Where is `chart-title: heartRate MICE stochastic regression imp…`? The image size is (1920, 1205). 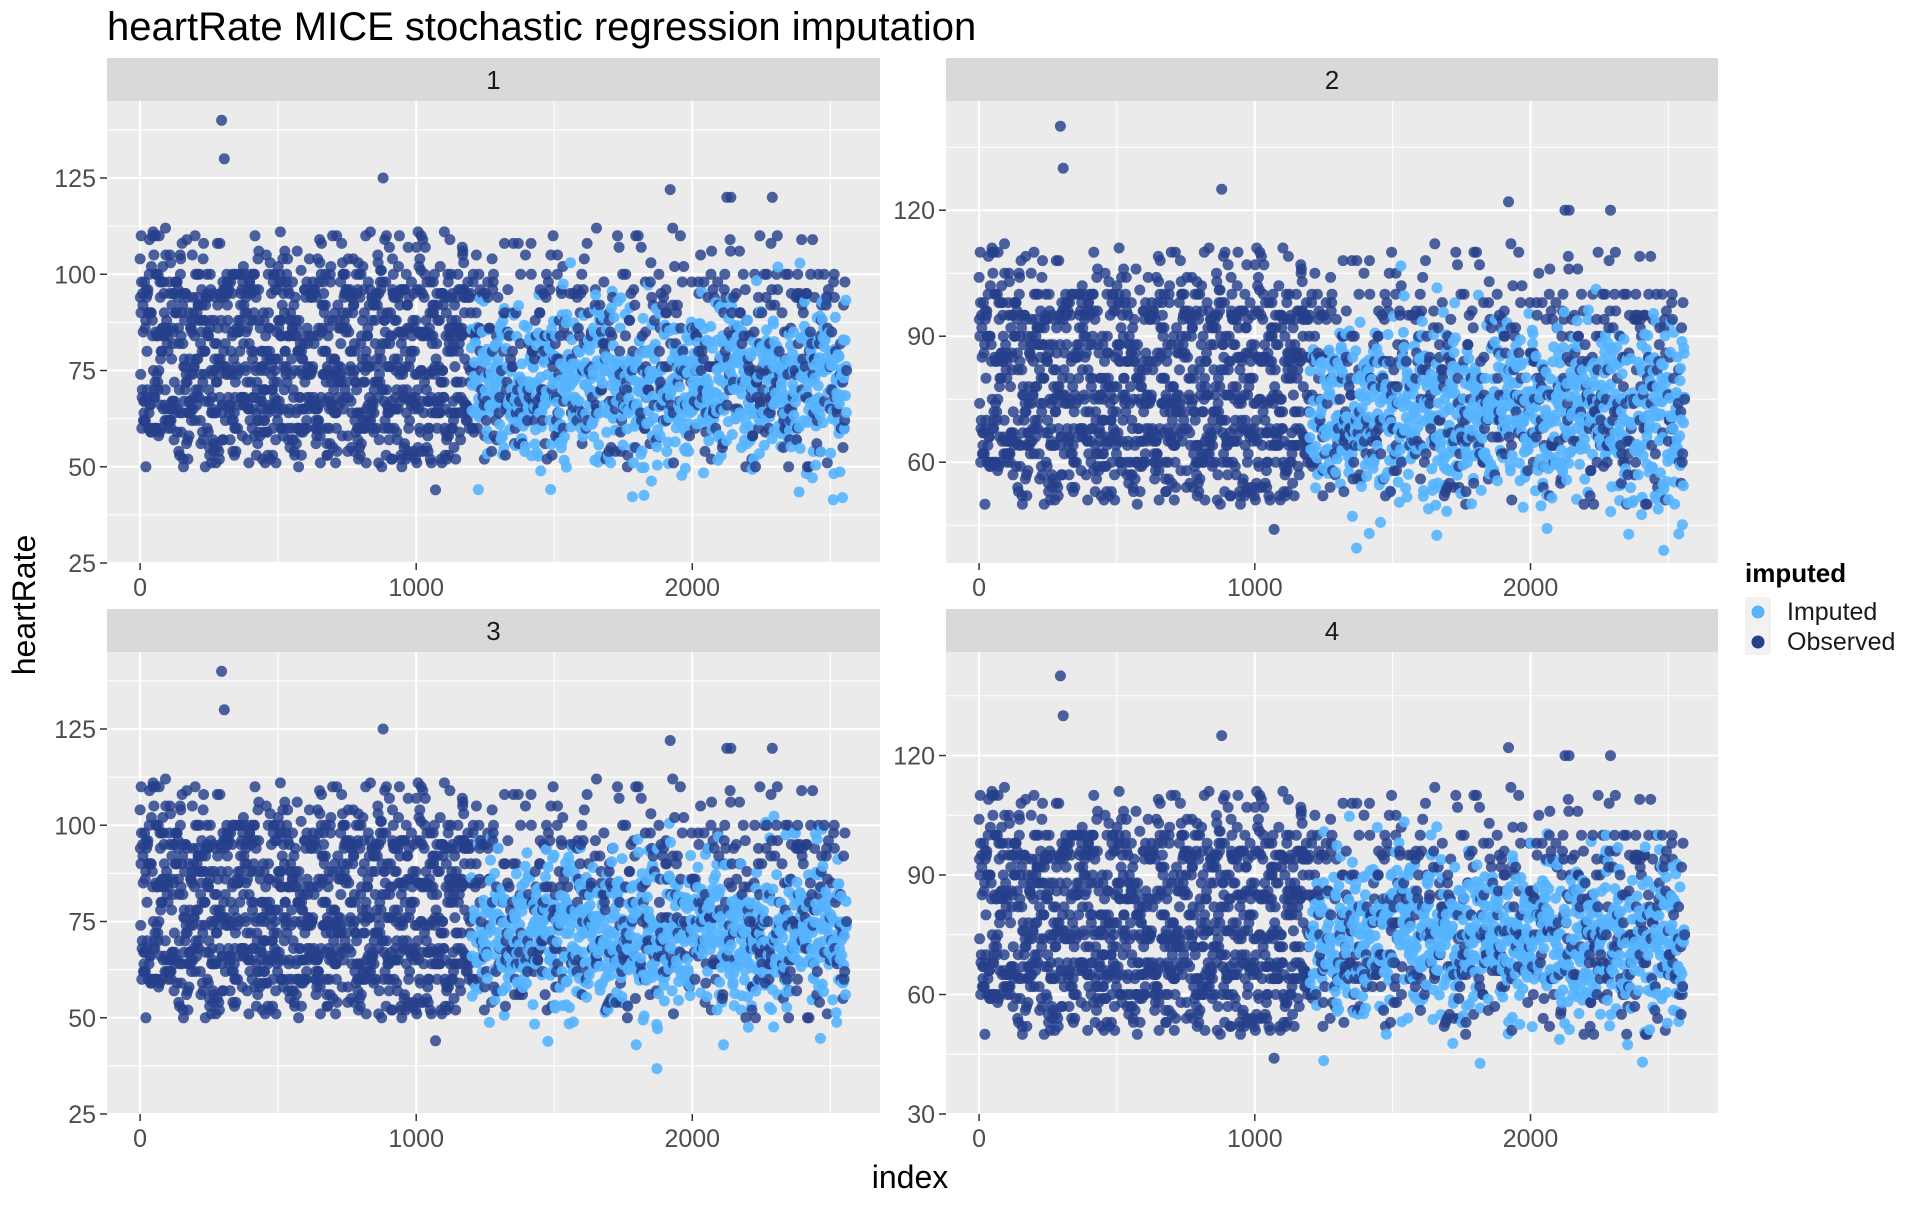
chart-title: heartRate MICE stochastic regression imp… is located at coordinates (541, 27).